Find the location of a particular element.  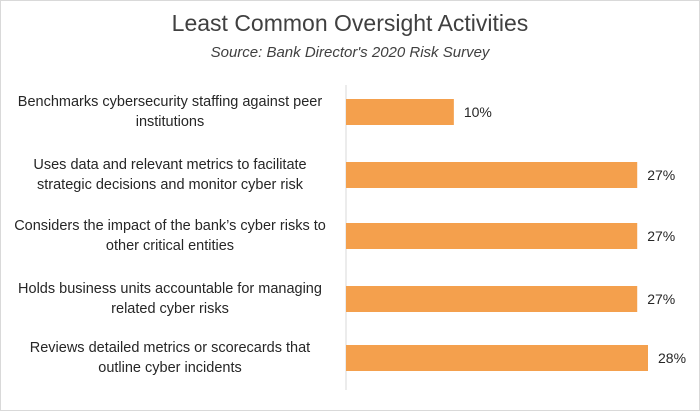

data-label-3: 27% is located at coordinates (661, 236).